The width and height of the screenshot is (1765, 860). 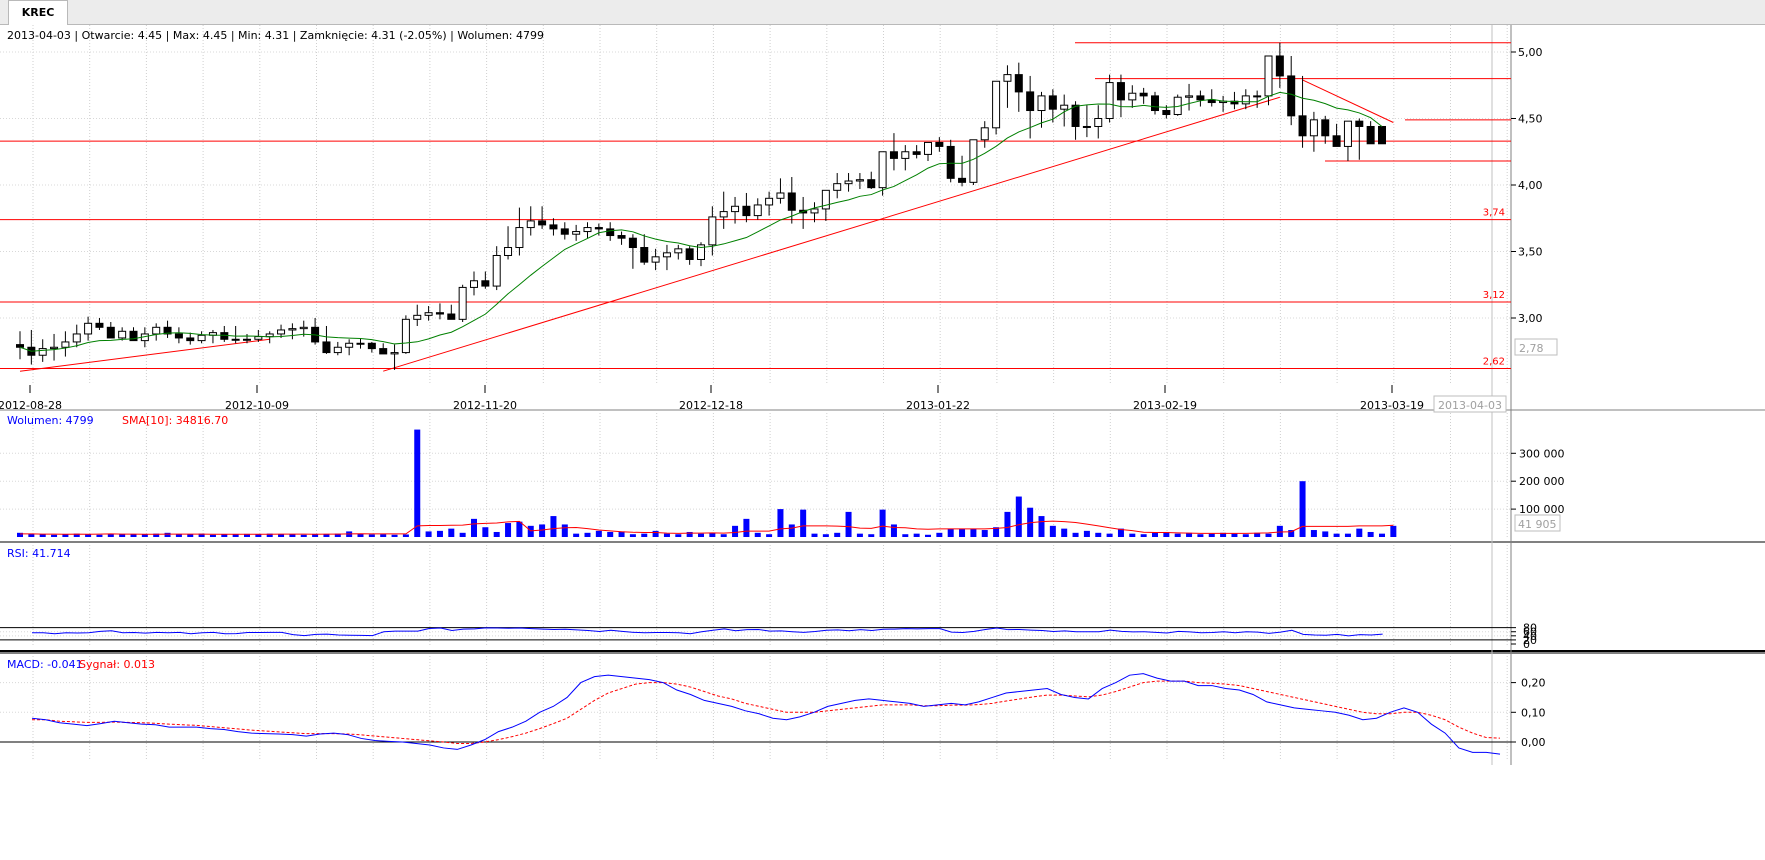 What do you see at coordinates (1531, 348) in the screenshot?
I see `price-cursor-value: 2,78` at bounding box center [1531, 348].